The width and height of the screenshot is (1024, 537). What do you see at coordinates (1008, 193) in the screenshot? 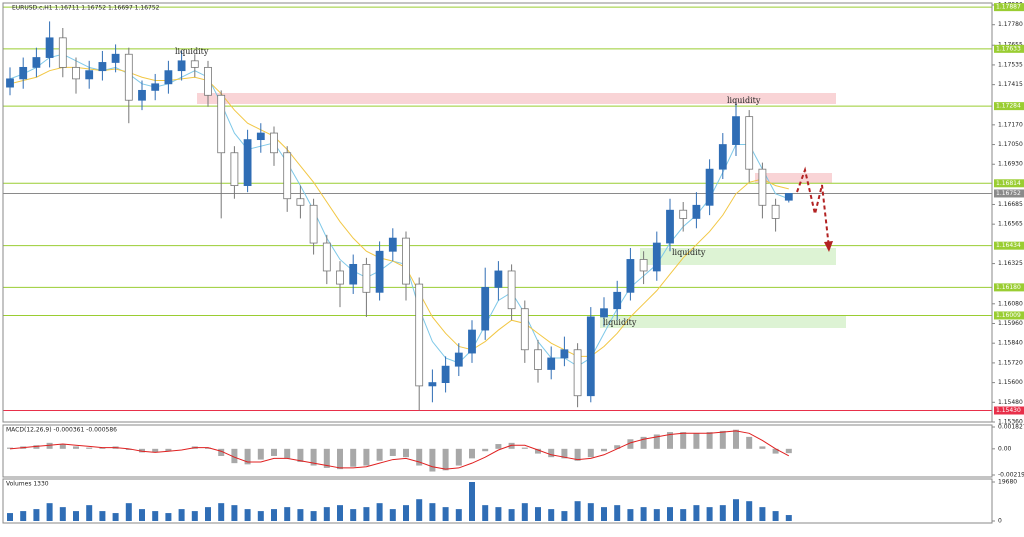
I see `level-label: 1.16752` at bounding box center [1008, 193].